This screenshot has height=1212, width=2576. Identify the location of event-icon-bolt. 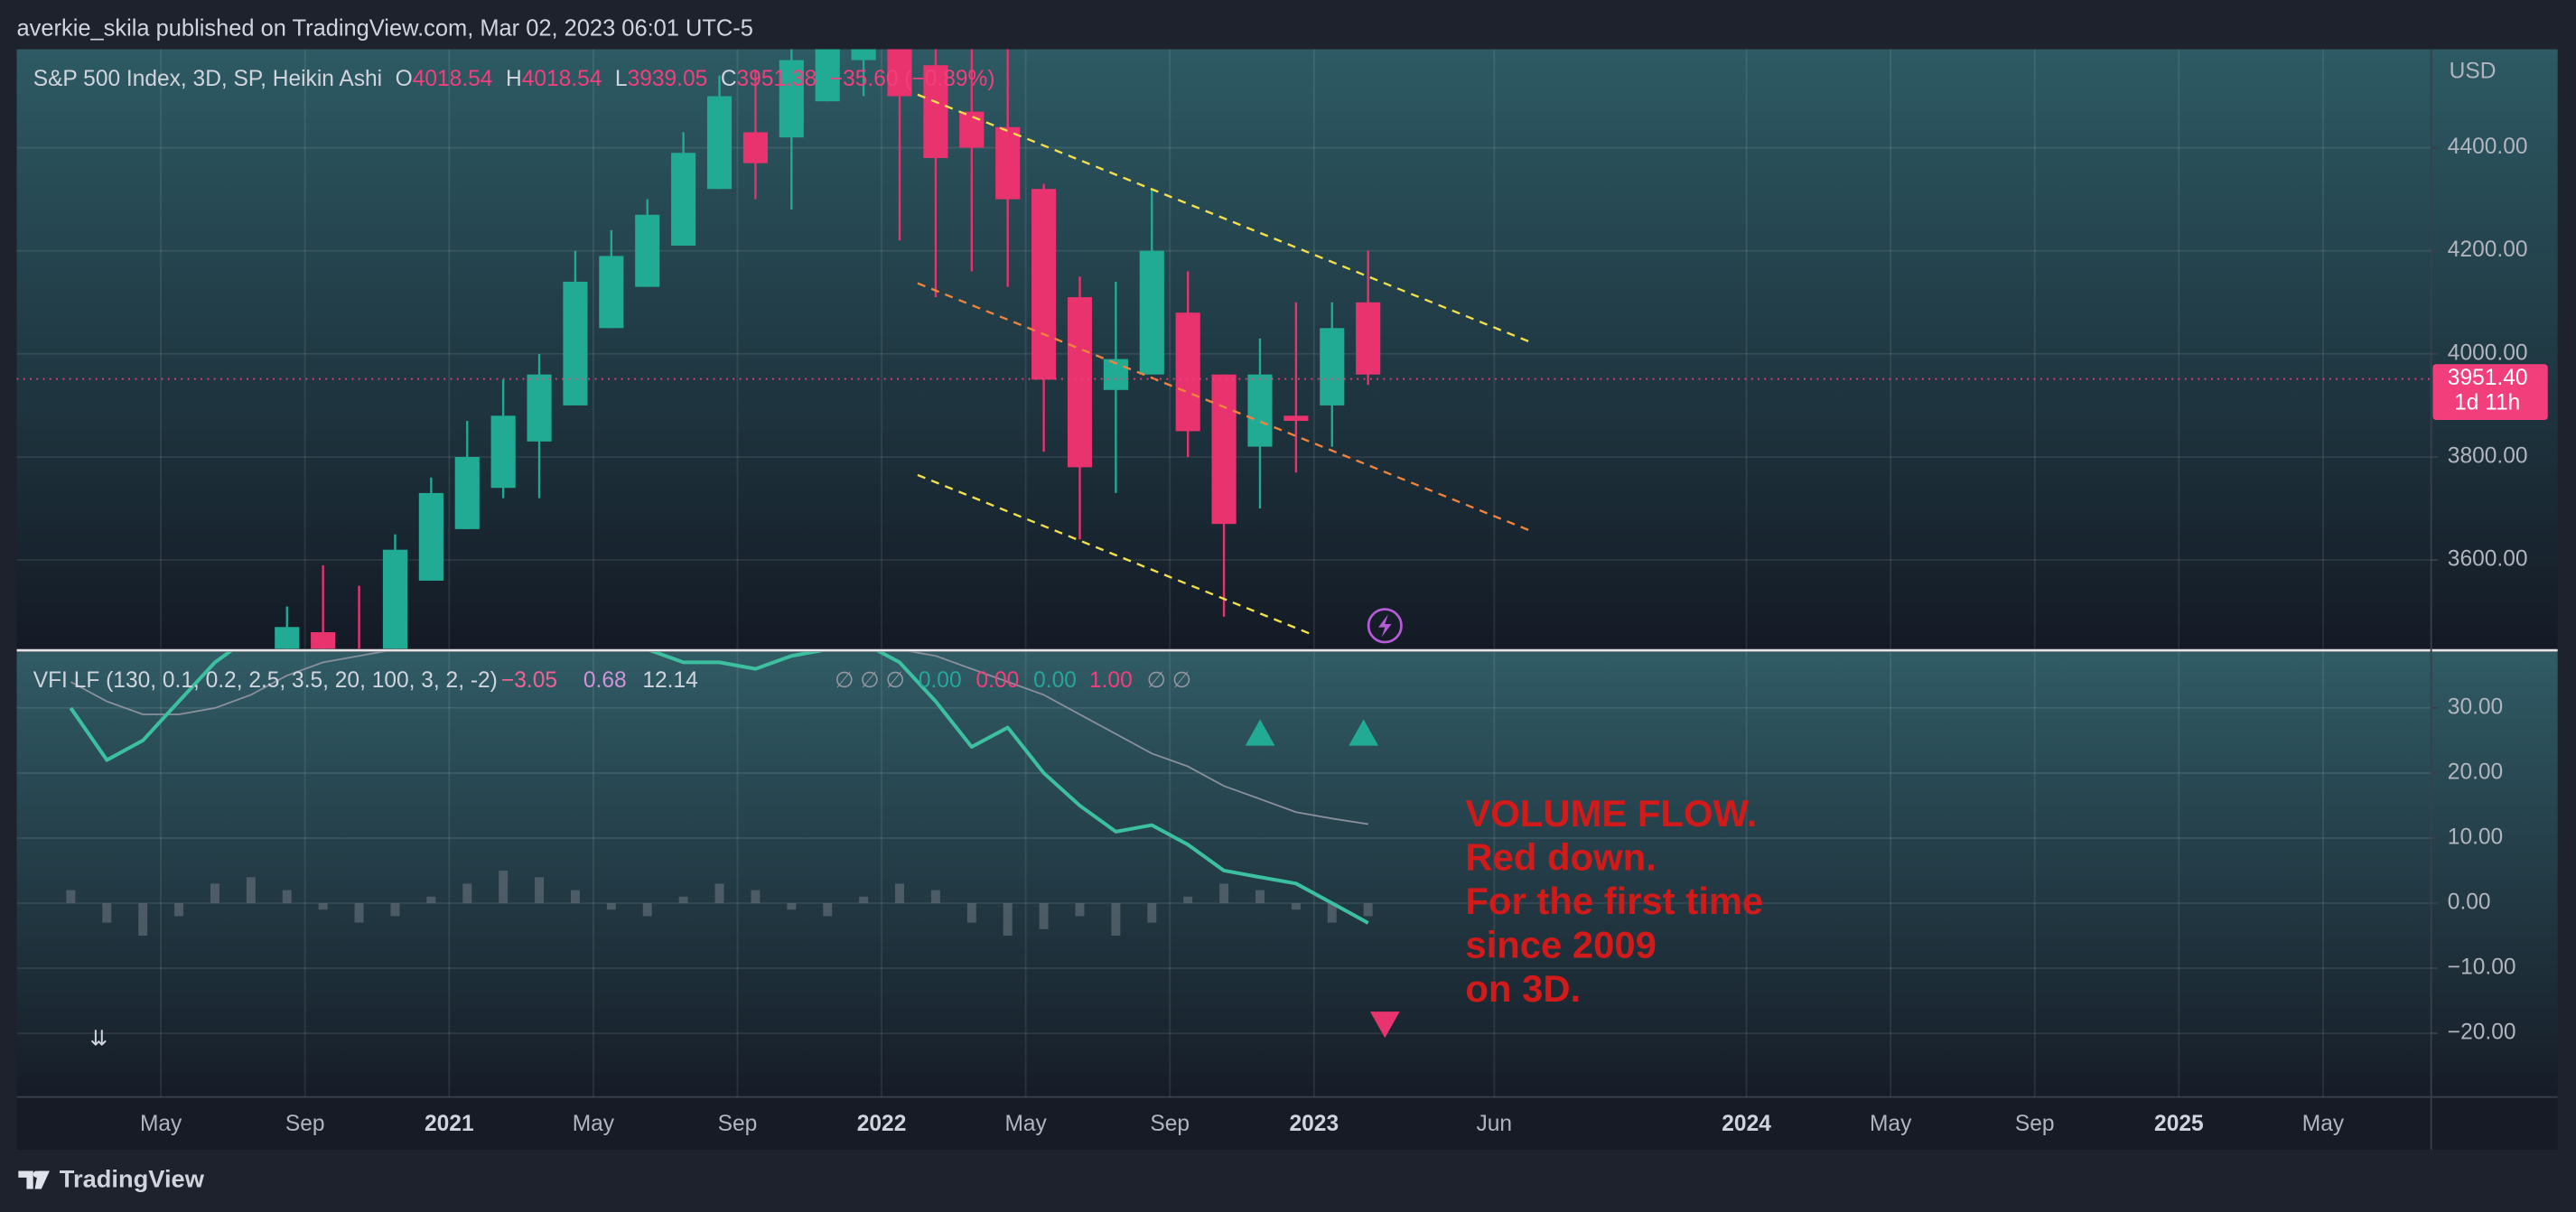
(1385, 626).